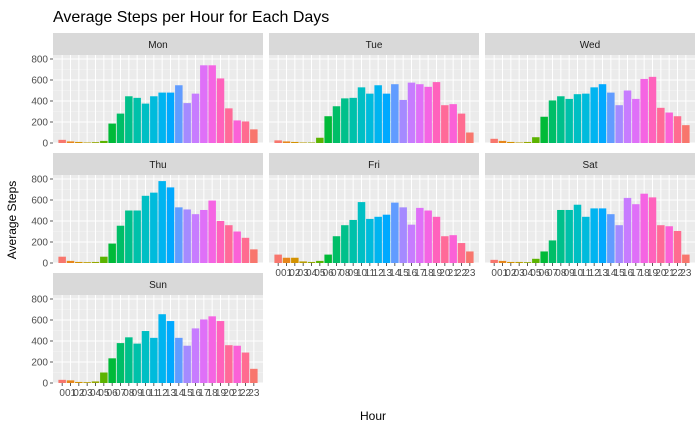  Describe the element at coordinates (104, 393) in the screenshot. I see `x-tick-label: 05` at that location.